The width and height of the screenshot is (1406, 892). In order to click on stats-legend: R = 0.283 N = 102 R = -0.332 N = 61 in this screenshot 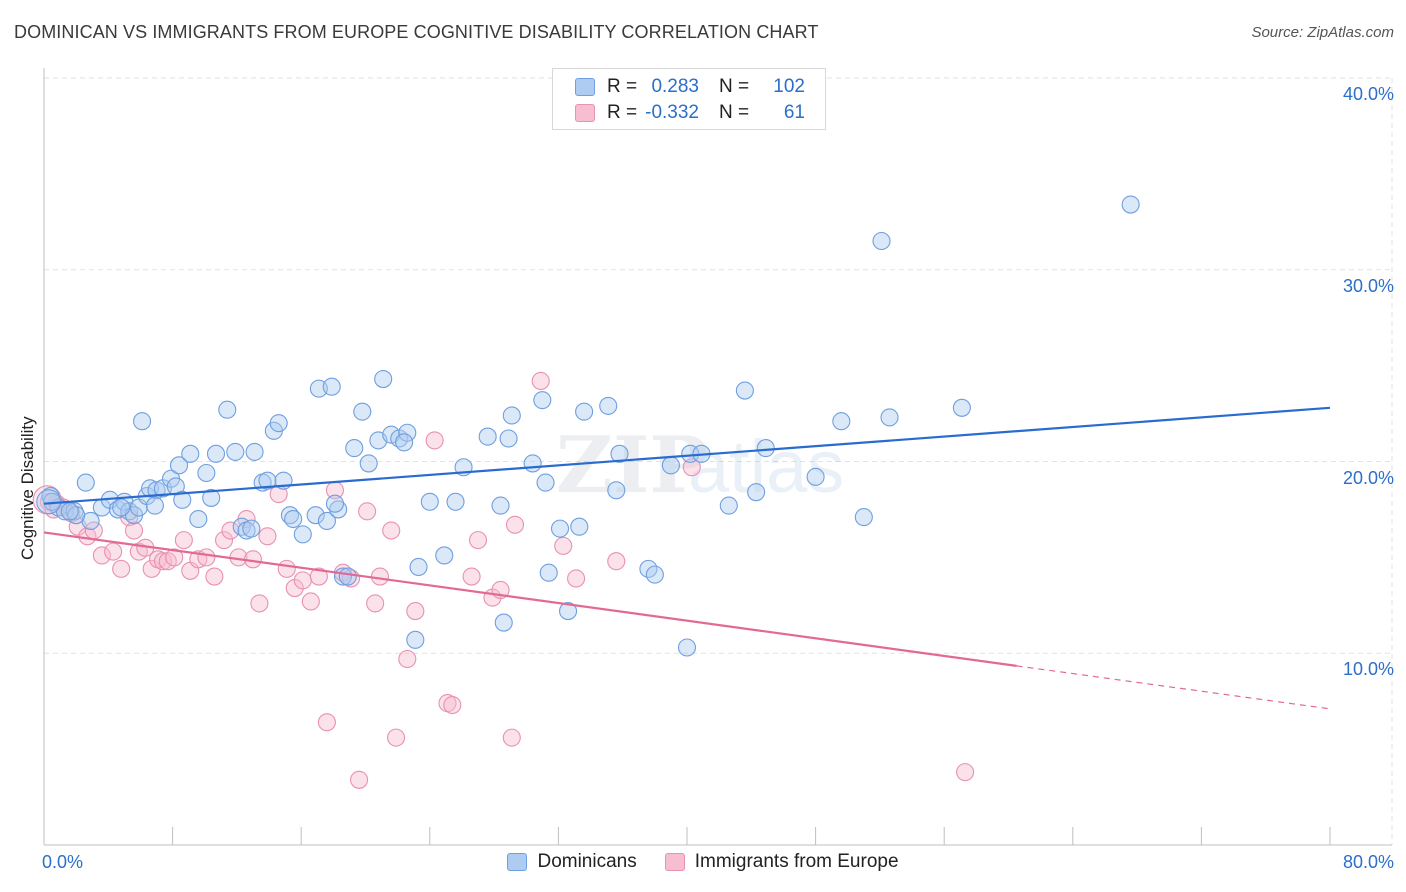, I will do `click(689, 99)`.